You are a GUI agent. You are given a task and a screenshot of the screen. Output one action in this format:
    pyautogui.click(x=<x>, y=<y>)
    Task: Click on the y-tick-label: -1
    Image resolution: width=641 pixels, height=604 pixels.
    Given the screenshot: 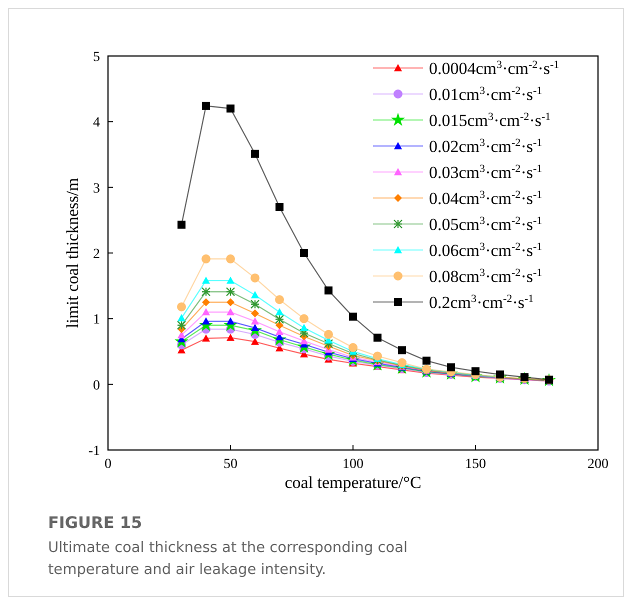 What is the action you would take?
    pyautogui.click(x=94, y=451)
    